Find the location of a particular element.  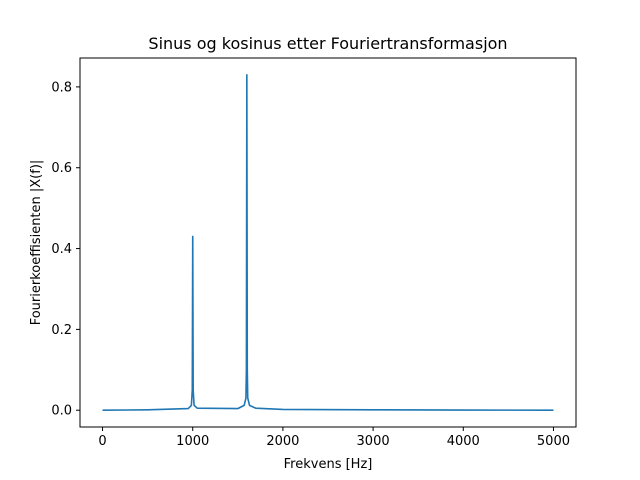

x-tick-label: 3000 is located at coordinates (373, 441).